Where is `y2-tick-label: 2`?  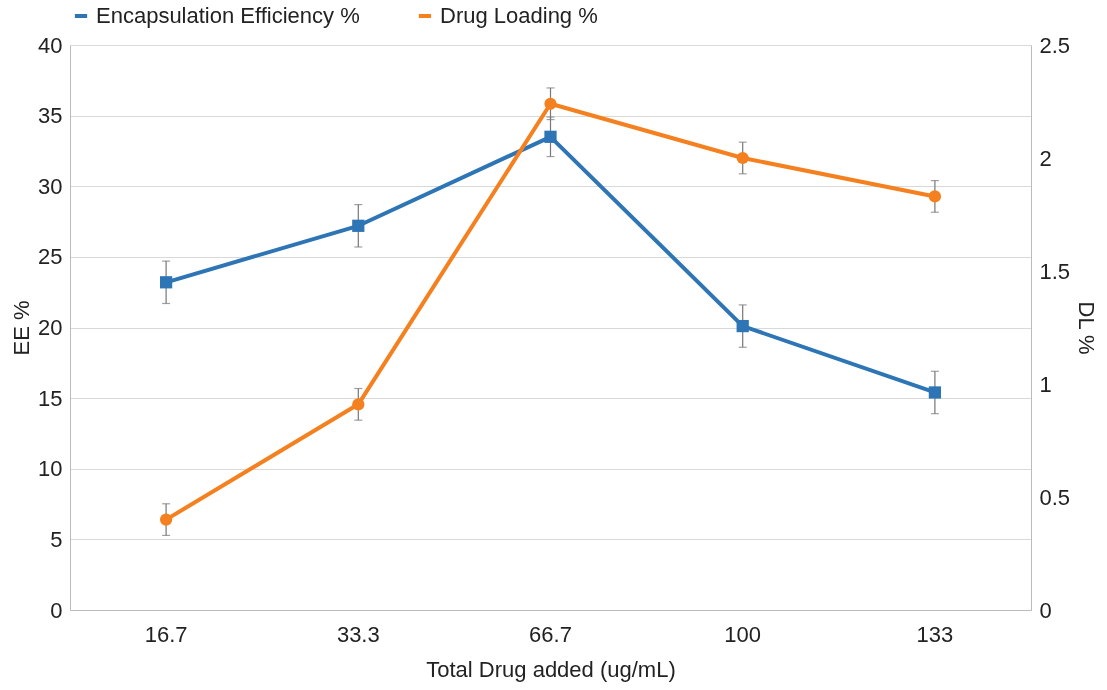 y2-tick-label: 2 is located at coordinates (1045, 158).